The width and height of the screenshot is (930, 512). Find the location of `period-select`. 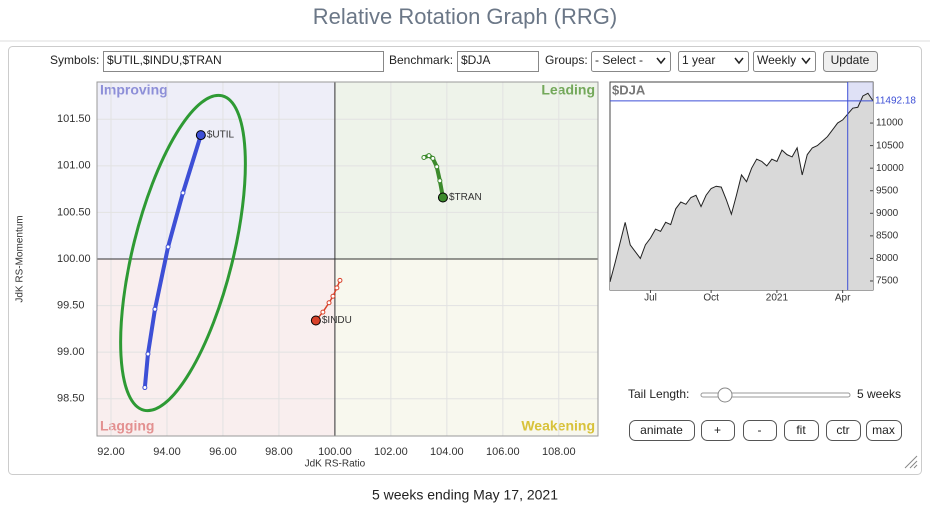

period-select is located at coordinates (713, 61).